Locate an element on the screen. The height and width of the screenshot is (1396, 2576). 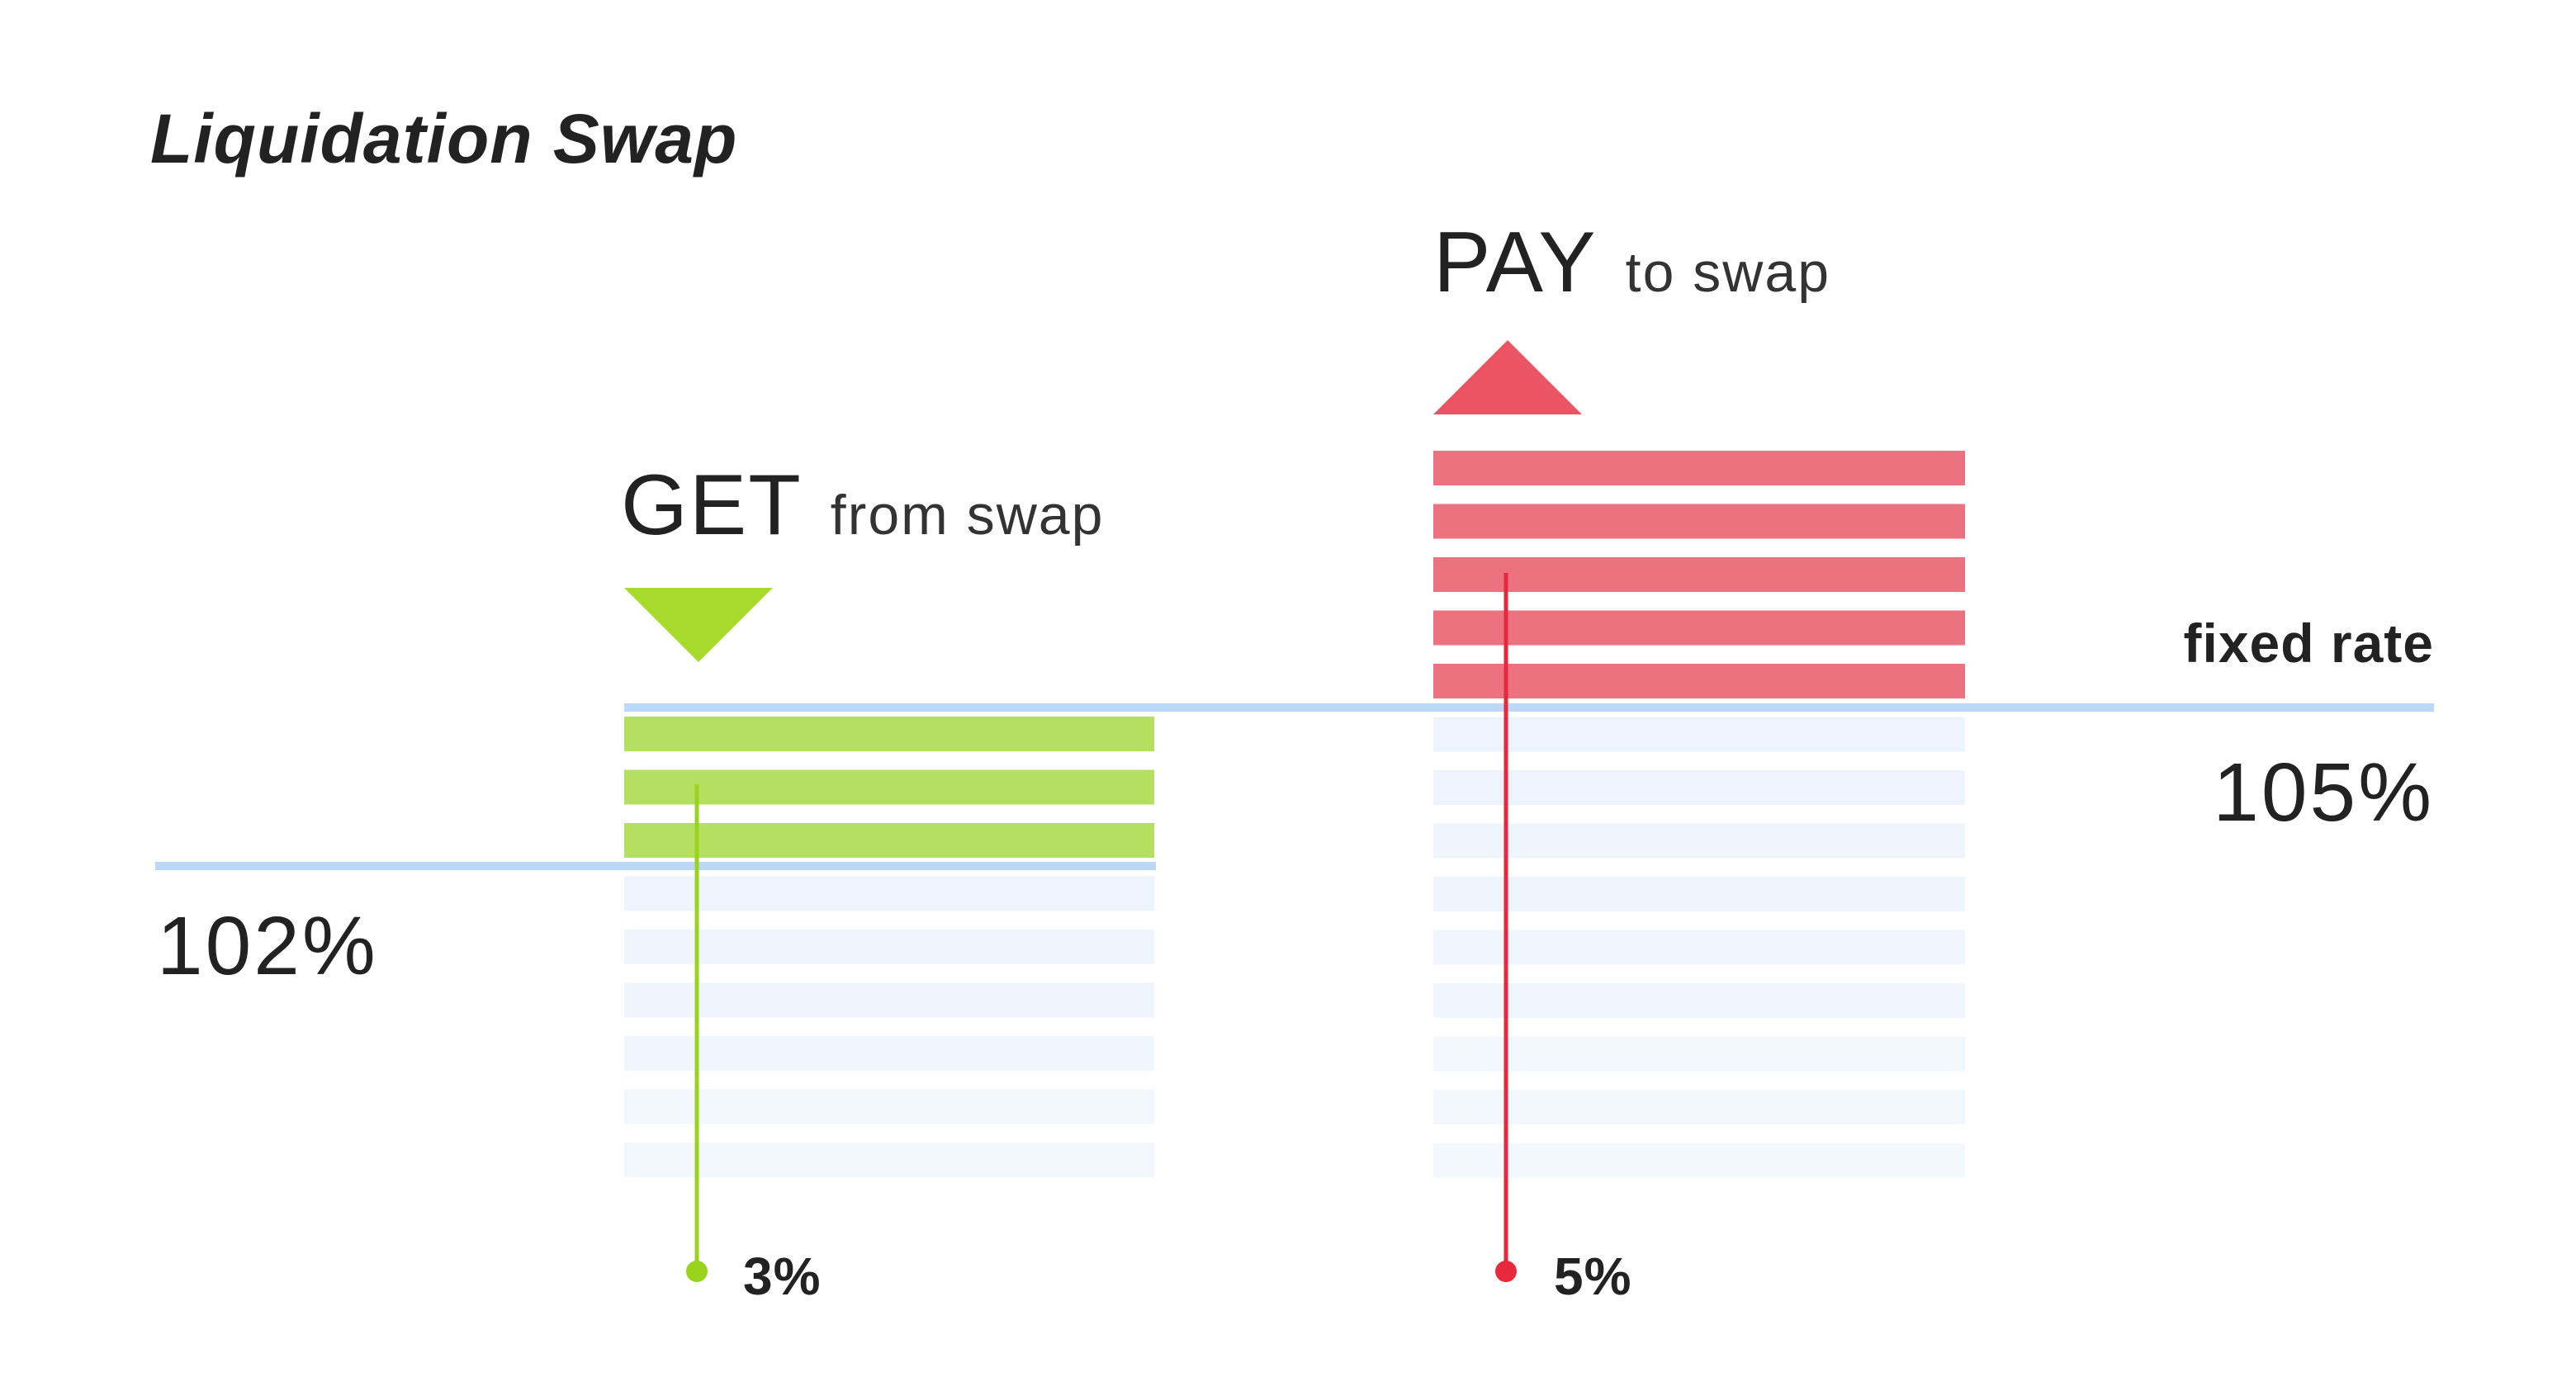
pay-heading: PAY to swap is located at coordinates (1631, 262).